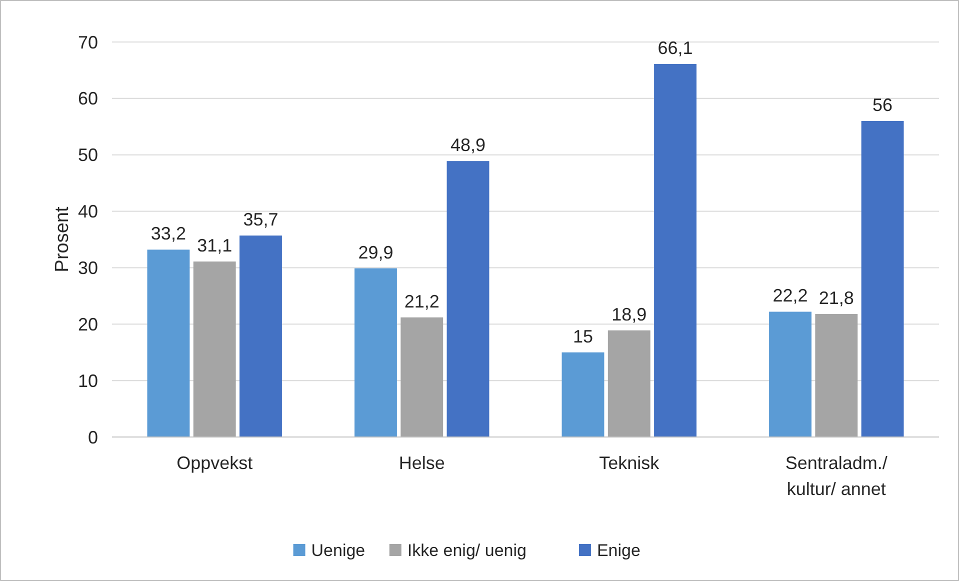  What do you see at coordinates (338, 550) in the screenshot?
I see `legend-label: Uenige` at bounding box center [338, 550].